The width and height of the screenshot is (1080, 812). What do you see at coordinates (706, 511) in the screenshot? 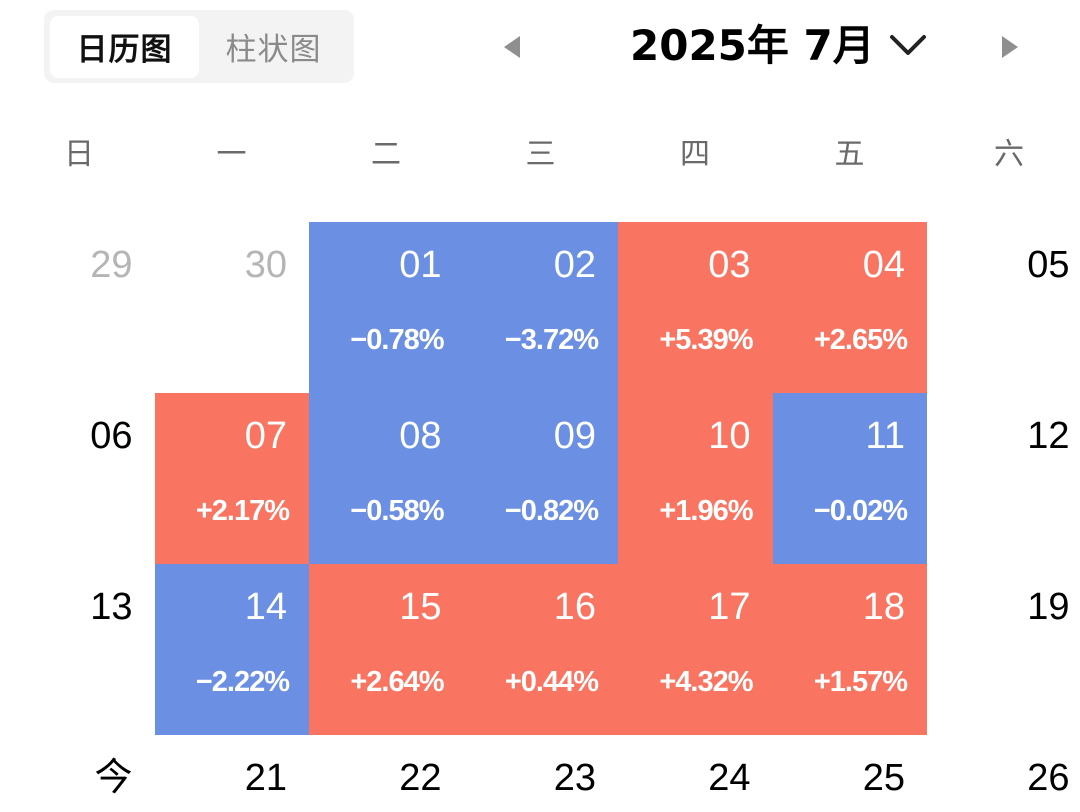
I see `daily-change-percent: +1.96%` at bounding box center [706, 511].